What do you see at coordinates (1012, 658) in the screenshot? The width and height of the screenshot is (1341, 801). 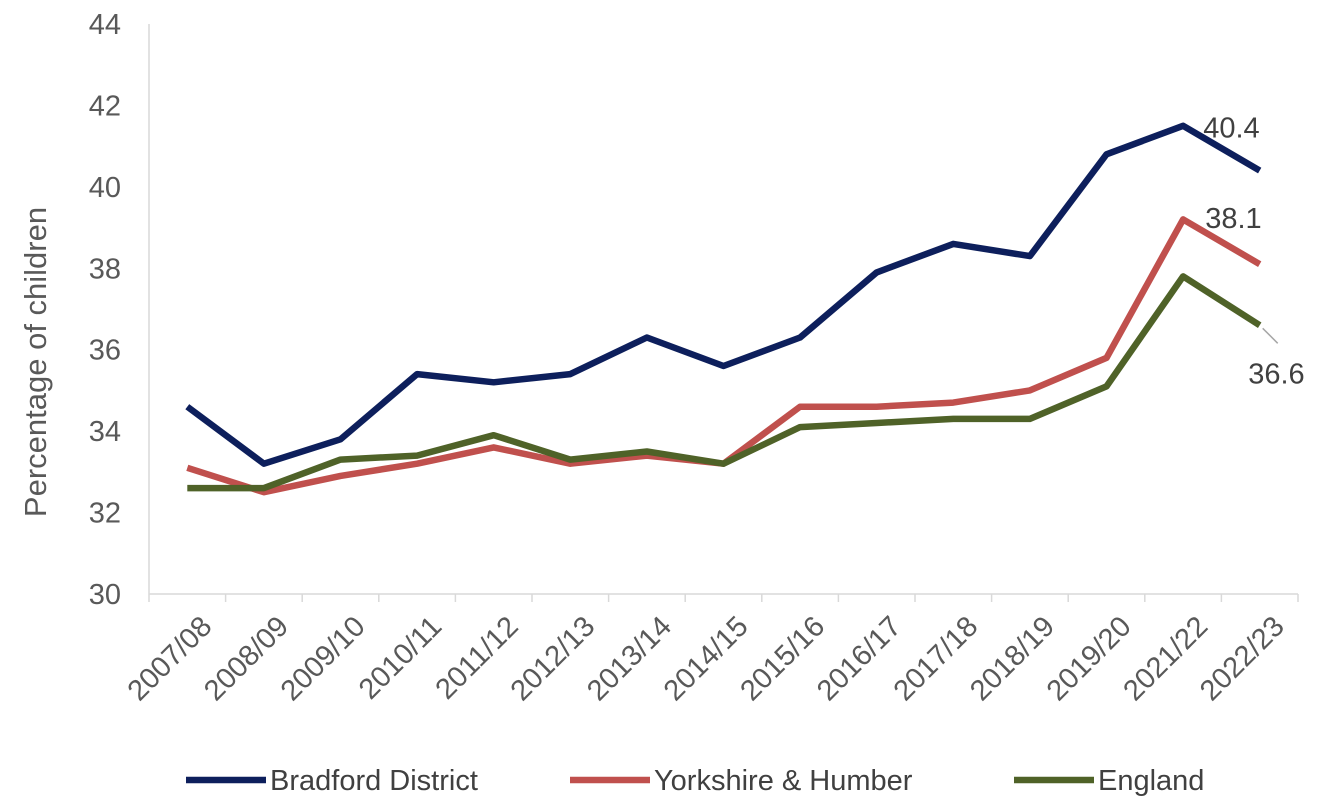 I see `x-tick-label: 2018/19` at bounding box center [1012, 658].